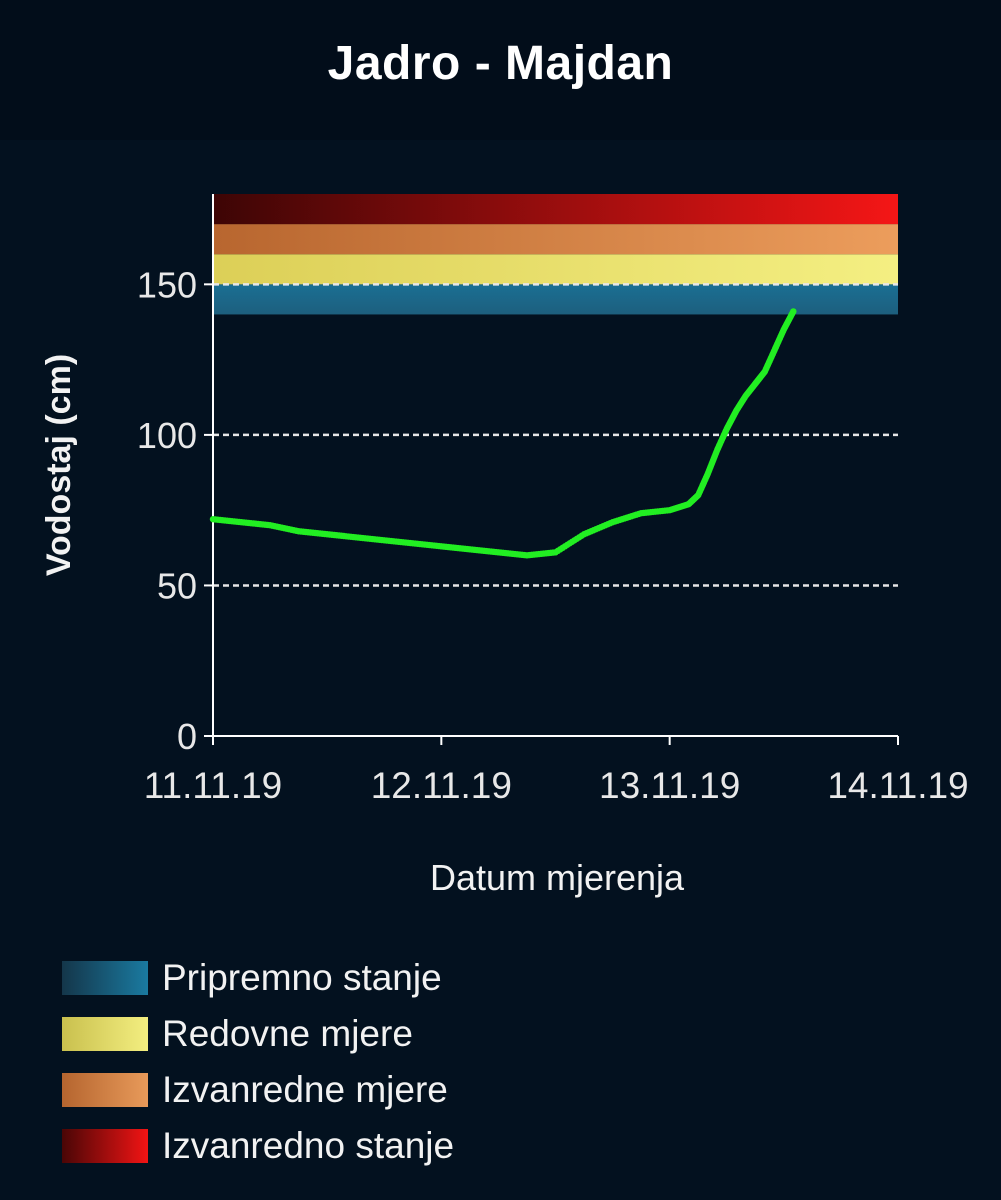 This screenshot has width=1001, height=1200. Describe the element at coordinates (308, 1145) in the screenshot. I see `legend-label: Izvanredno stanje` at that location.